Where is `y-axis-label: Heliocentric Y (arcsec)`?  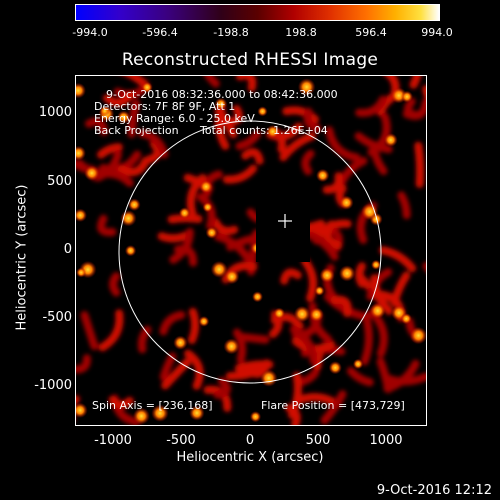 y-axis-label: Heliocentric Y (arcsec) is located at coordinates (22, 257).